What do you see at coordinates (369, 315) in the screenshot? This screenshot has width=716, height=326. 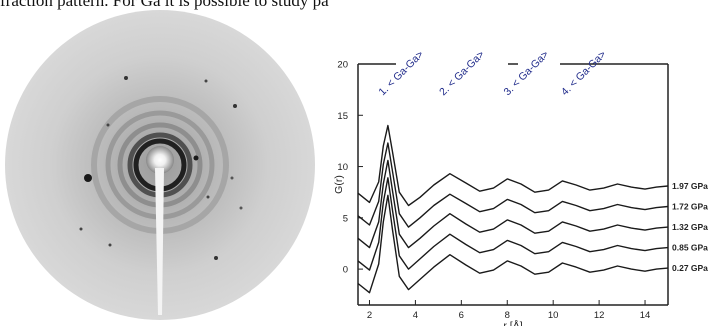 I see `x-tick-label: 2` at bounding box center [369, 315].